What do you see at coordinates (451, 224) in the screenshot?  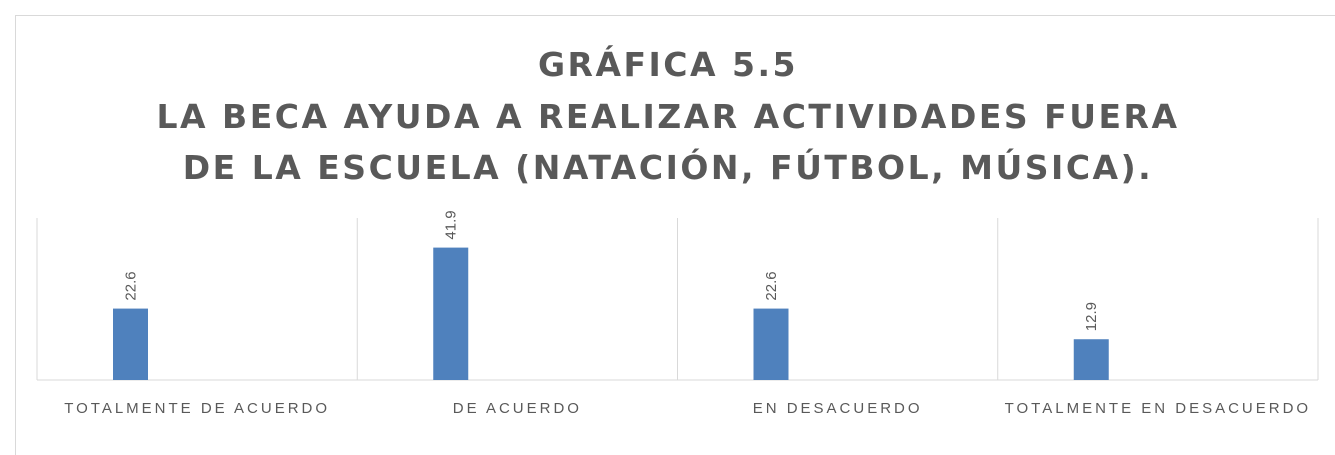 I see `data-label: 41.9` at bounding box center [451, 224].